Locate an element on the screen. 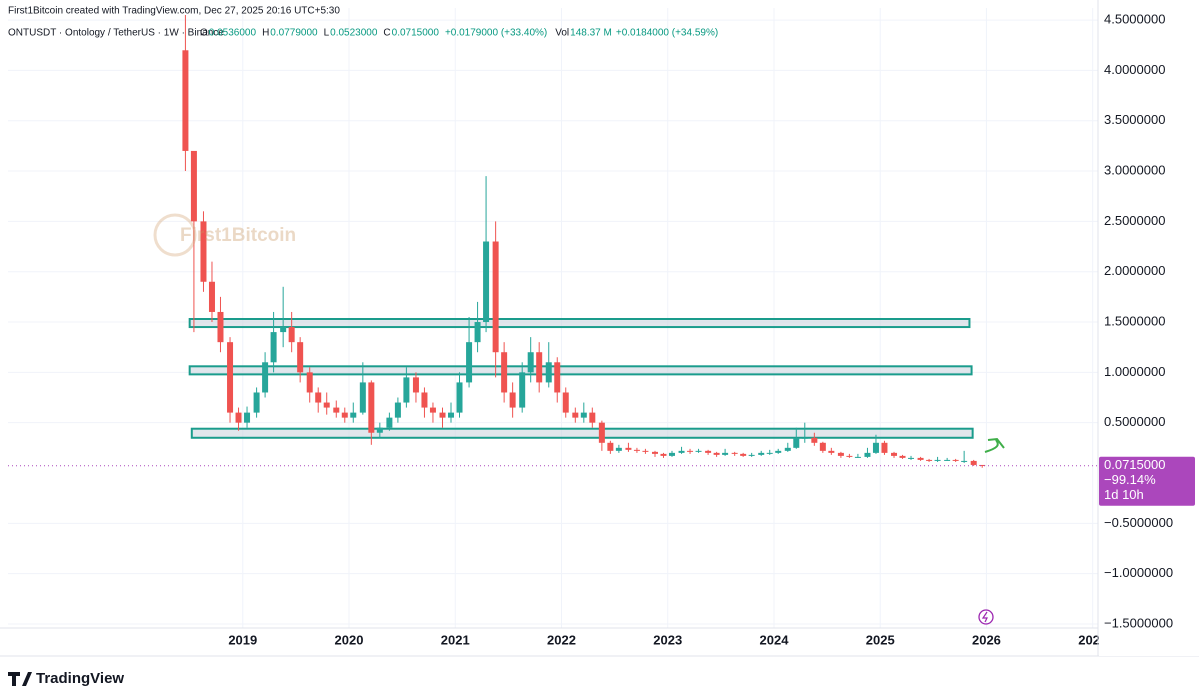 The width and height of the screenshot is (1199, 700). volume-key: Vol is located at coordinates (562, 33).